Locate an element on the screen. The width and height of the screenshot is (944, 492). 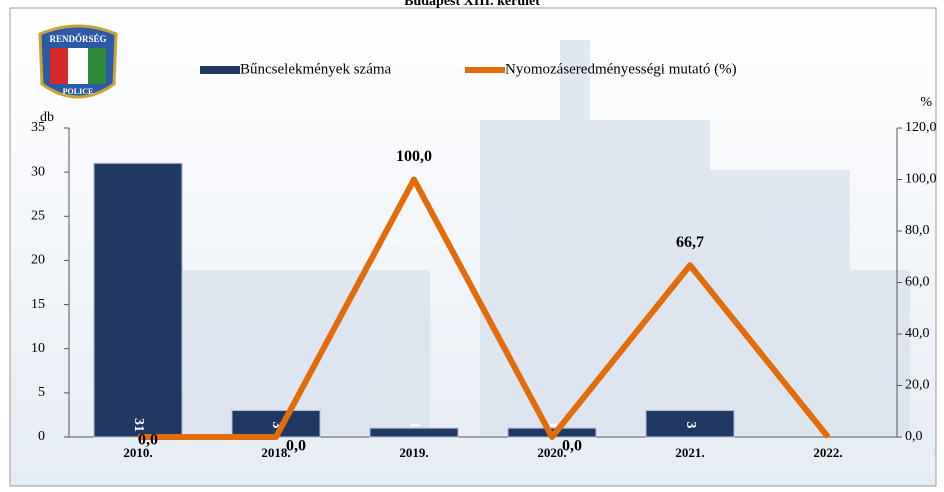
y-tick-label: 35 is located at coordinates (38, 127).